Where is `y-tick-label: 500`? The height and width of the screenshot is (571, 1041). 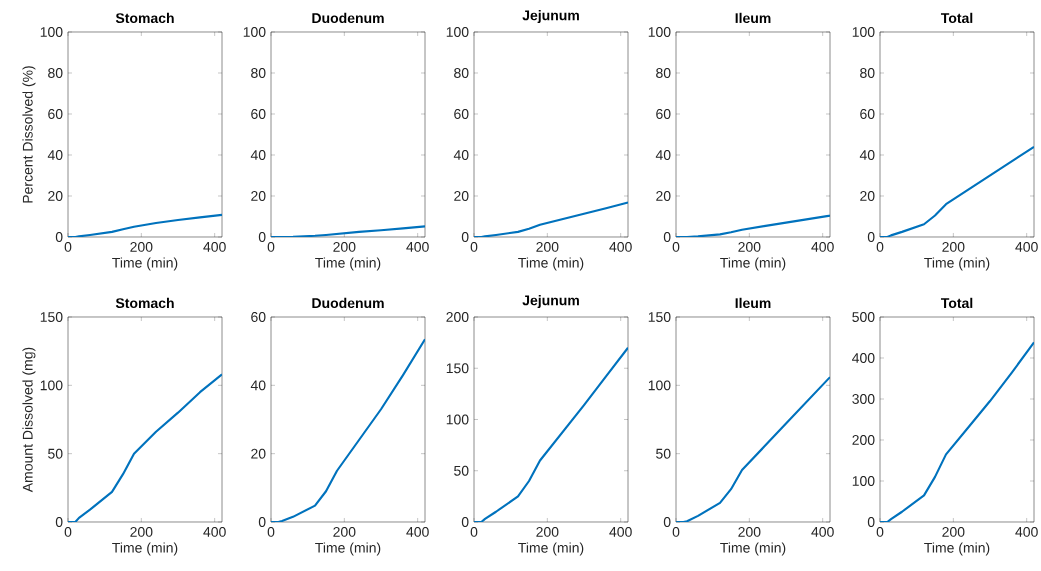
y-tick-label: 500 is located at coordinates (863, 317).